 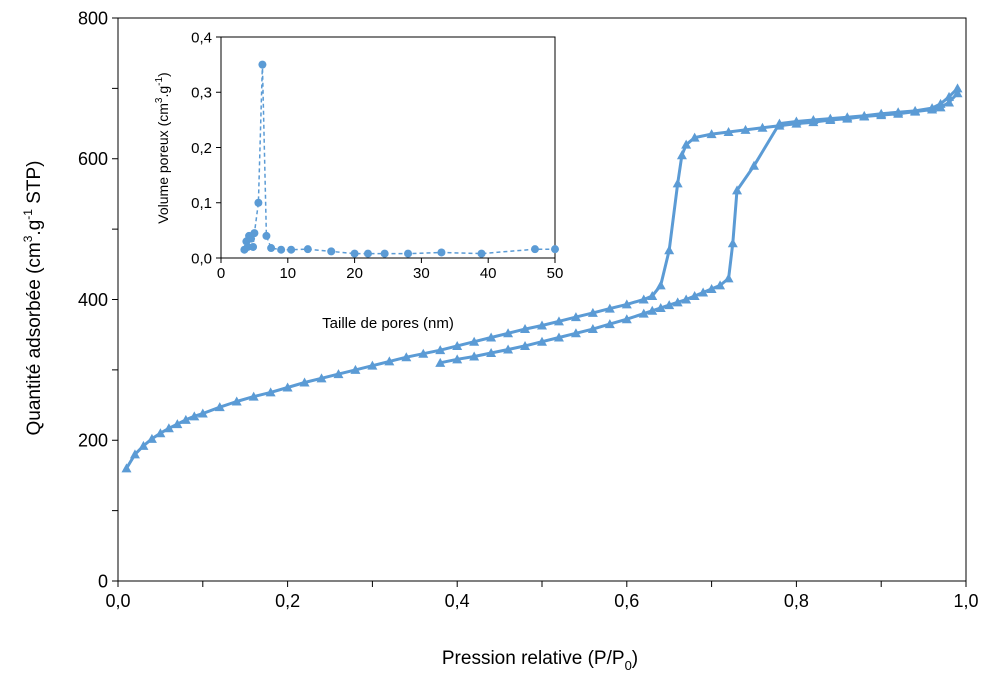 I want to click on inset-y-tick-label: 0,2, so click(x=201, y=148).